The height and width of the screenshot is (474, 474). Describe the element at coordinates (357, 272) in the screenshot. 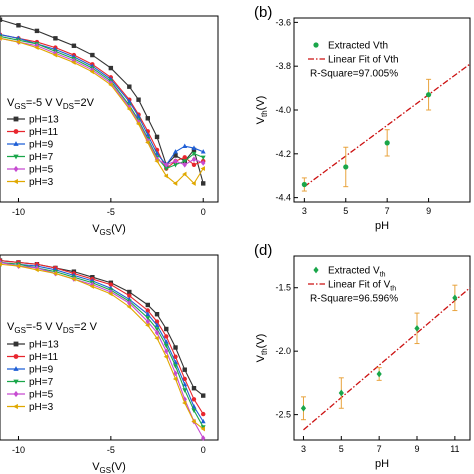

I see `legend-entry: Extracted Vth` at that location.